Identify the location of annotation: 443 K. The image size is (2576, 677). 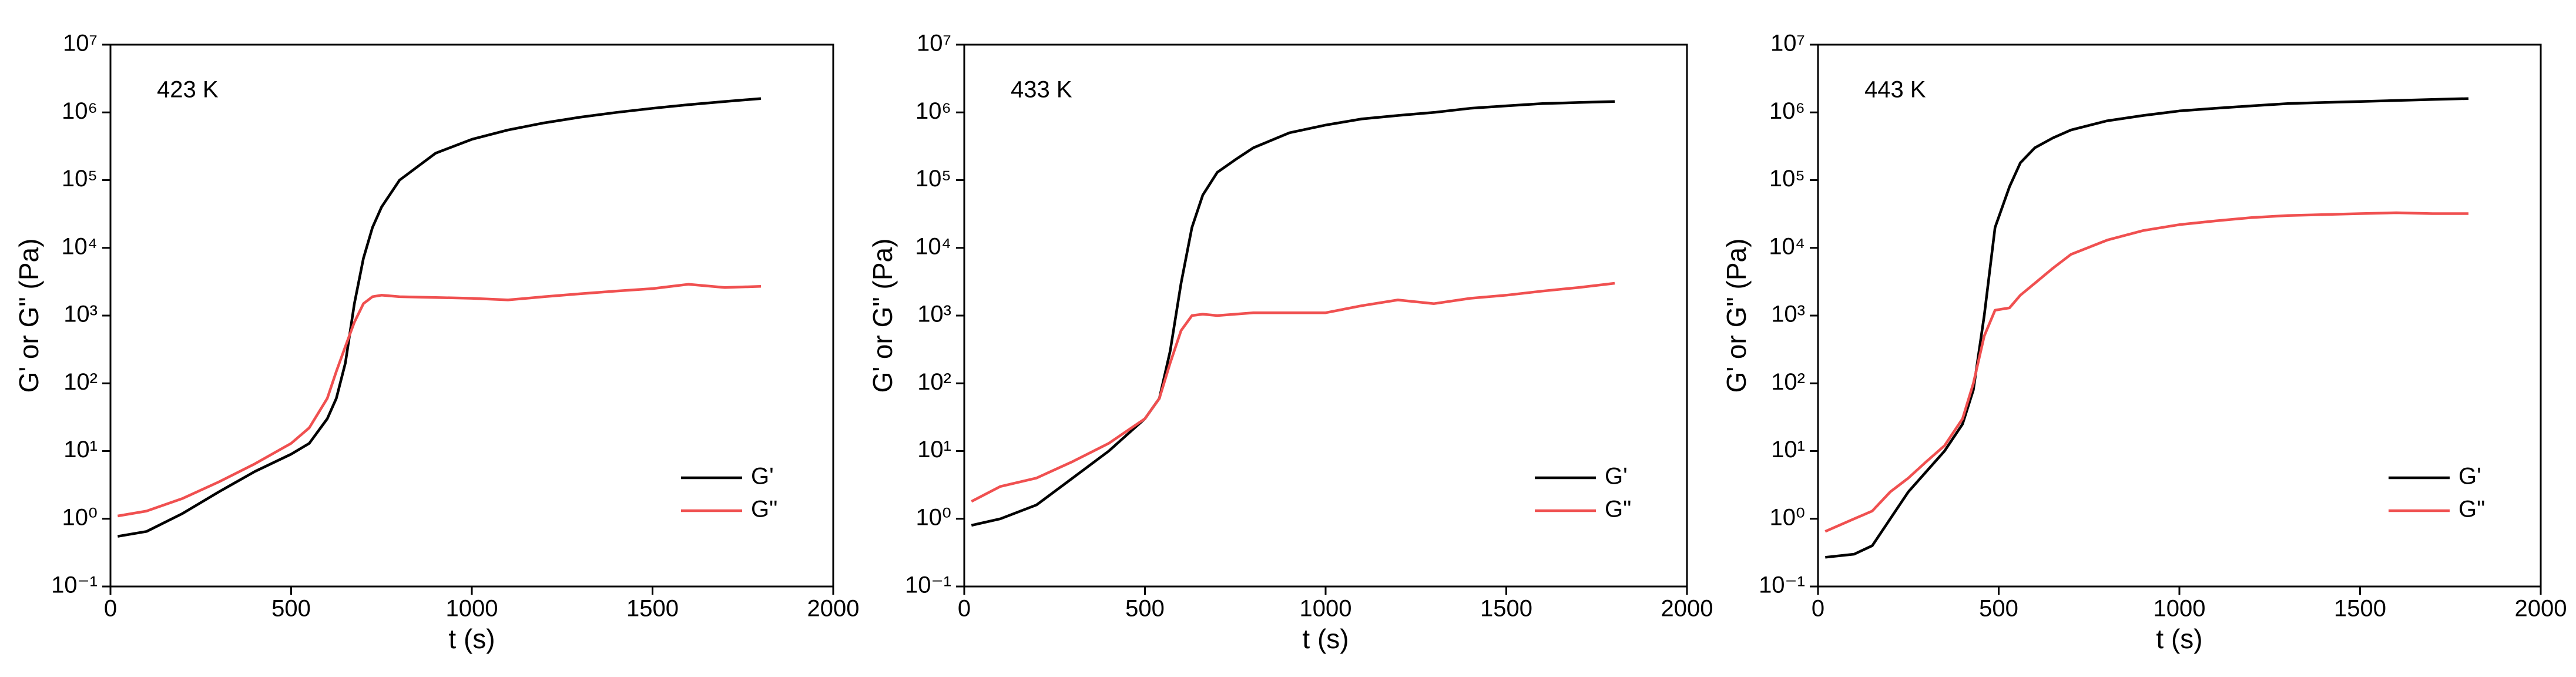
(1895, 90).